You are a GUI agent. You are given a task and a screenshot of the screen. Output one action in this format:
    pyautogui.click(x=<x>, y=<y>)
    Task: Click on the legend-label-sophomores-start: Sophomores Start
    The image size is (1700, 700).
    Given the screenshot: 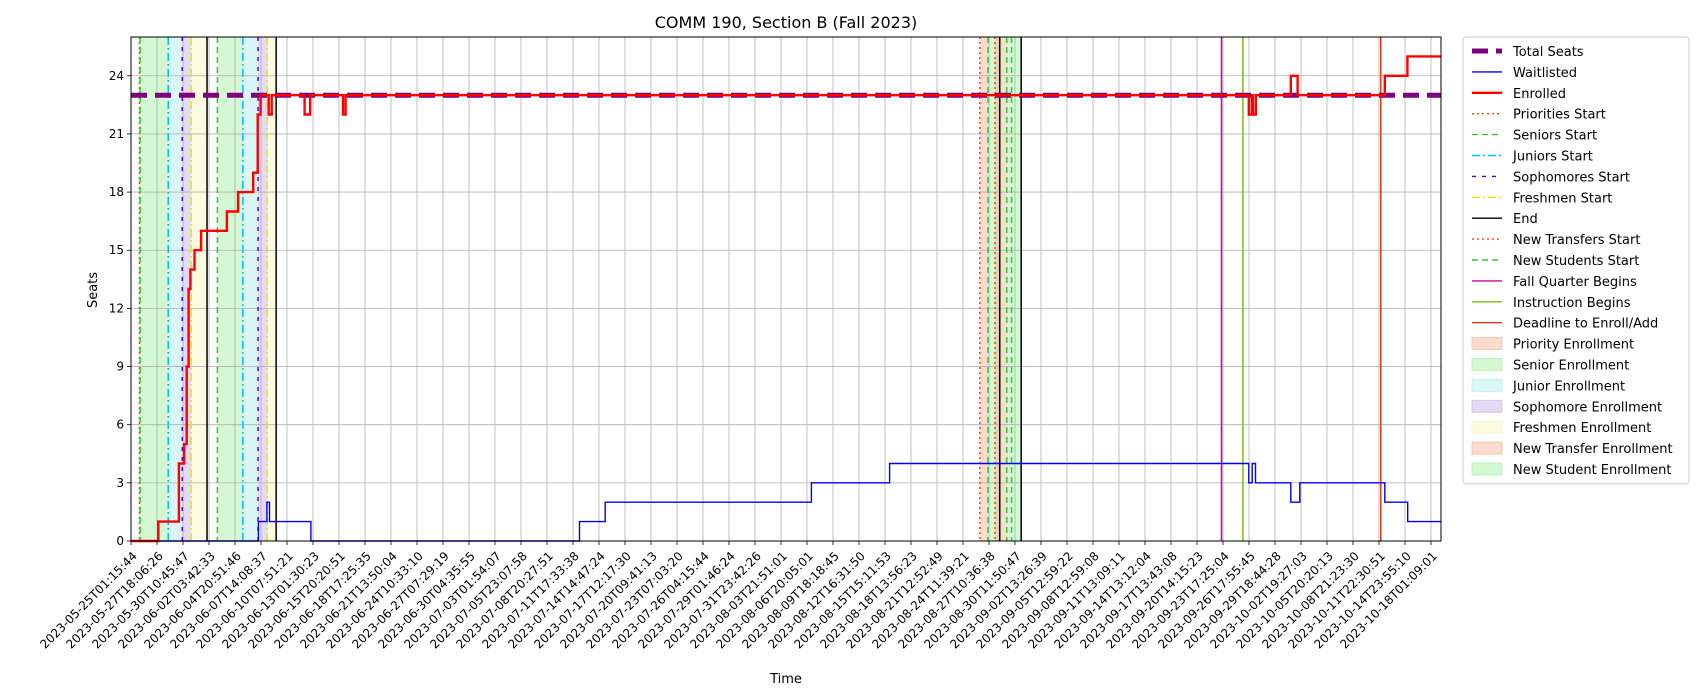 What is the action you would take?
    pyautogui.click(x=1571, y=177)
    